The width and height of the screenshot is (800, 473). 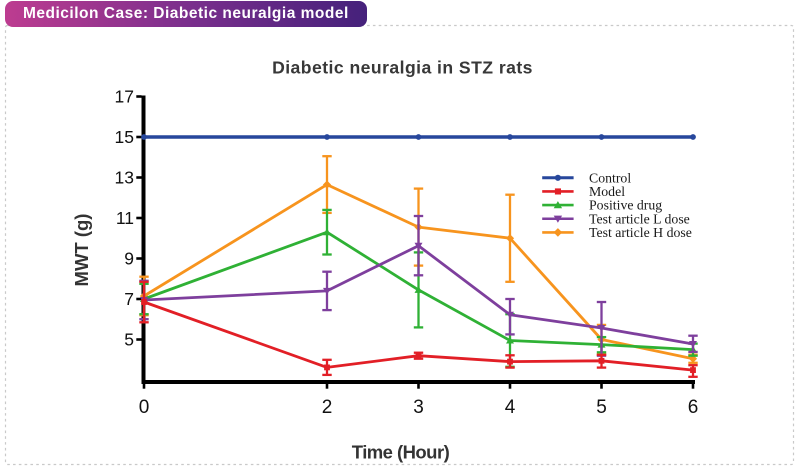 I want to click on svg-text: Positive drug, so click(x=625, y=205).